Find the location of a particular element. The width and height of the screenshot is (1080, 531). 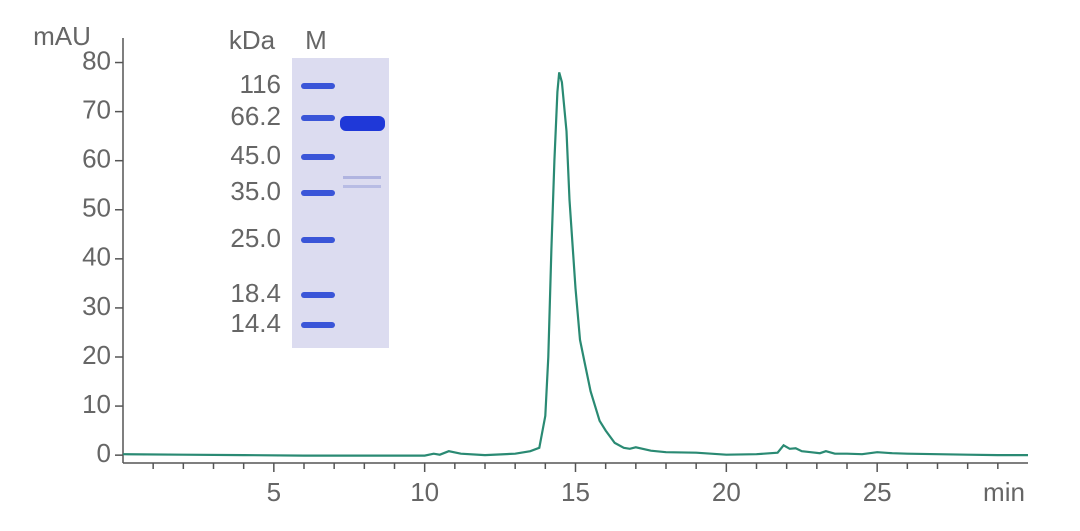

gel-marker-label: 25.0 is located at coordinates (255, 238).